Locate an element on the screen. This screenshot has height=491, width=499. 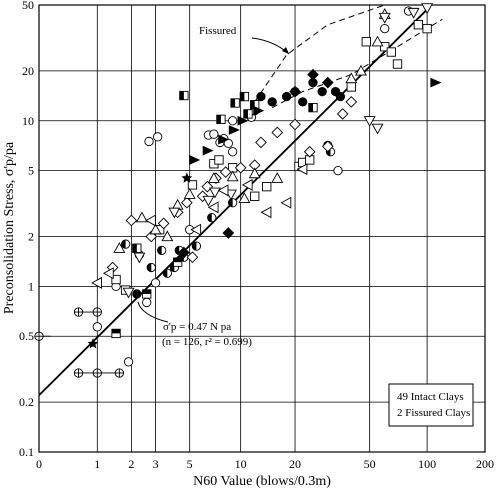
x-tick-label: 100 is located at coordinates (427, 464).